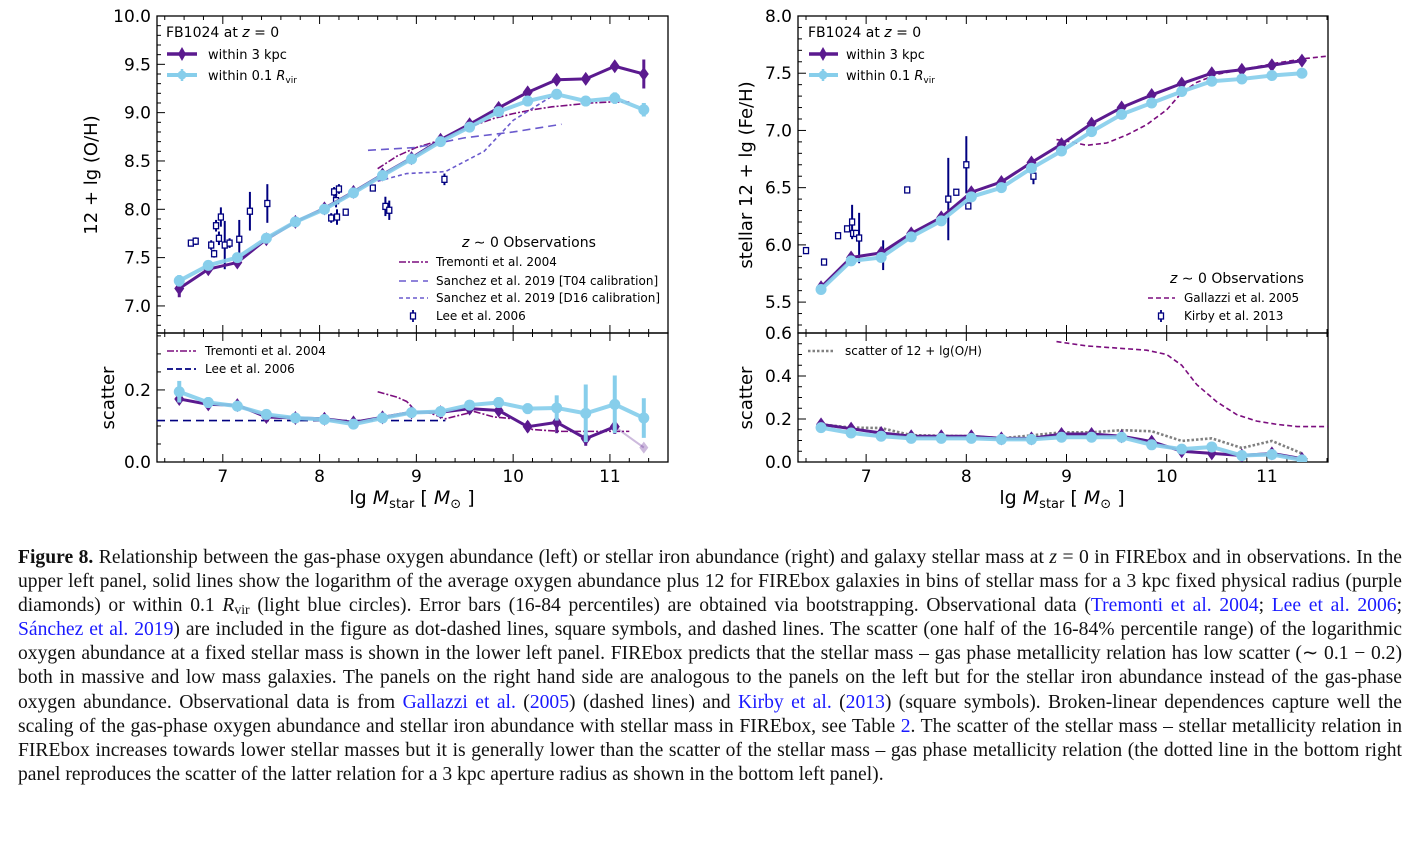 The image size is (1418, 851). I want to click on left-lower-ylabel: scatter, so click(108, 397).